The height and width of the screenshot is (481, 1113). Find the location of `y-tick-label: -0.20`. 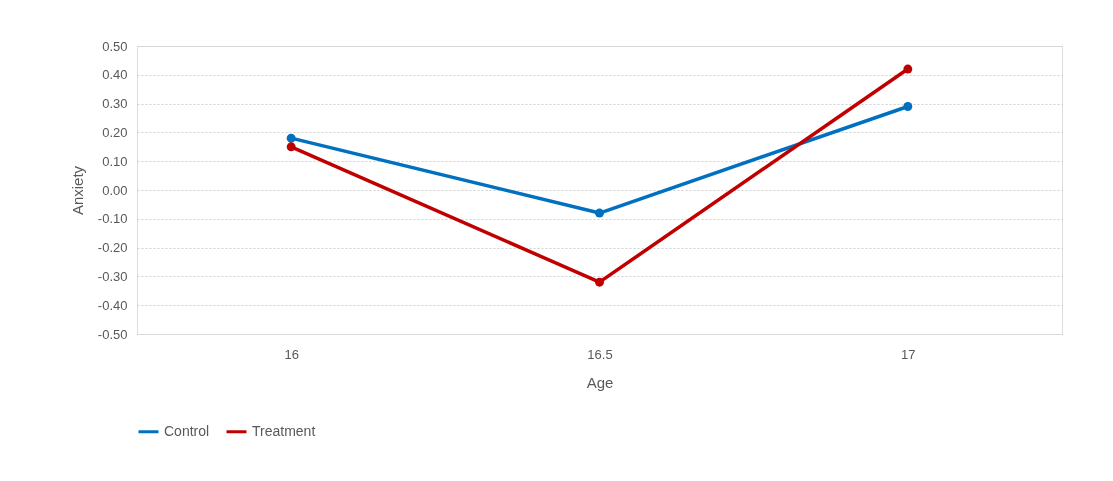

y-tick-label: -0.20 is located at coordinates (112, 248).